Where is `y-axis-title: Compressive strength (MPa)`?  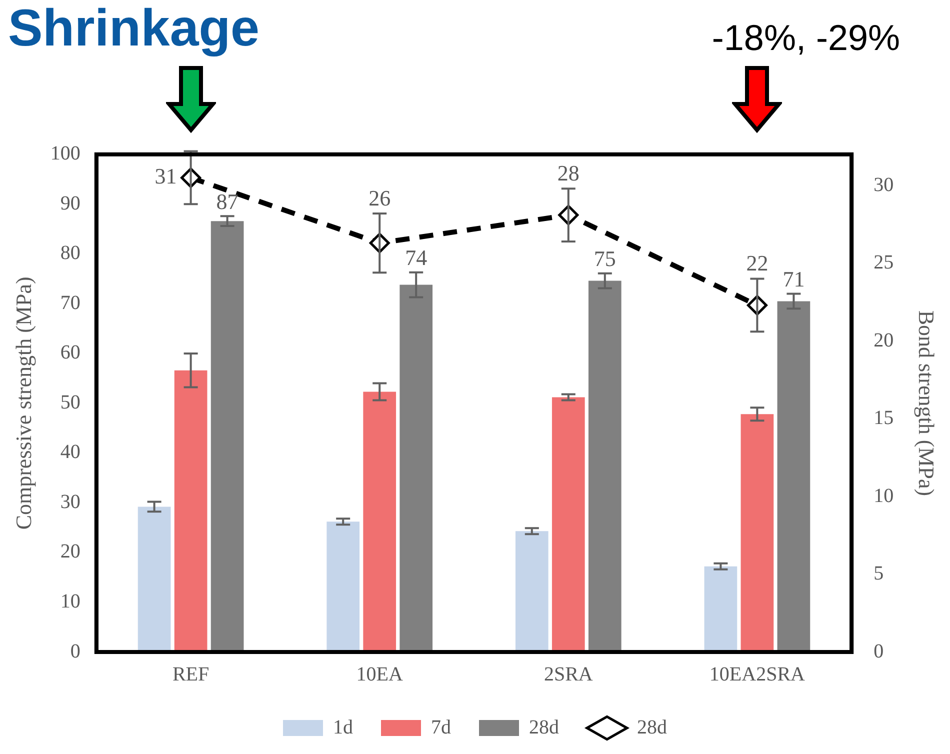
y-axis-title: Compressive strength (MPa) is located at coordinates (23, 403).